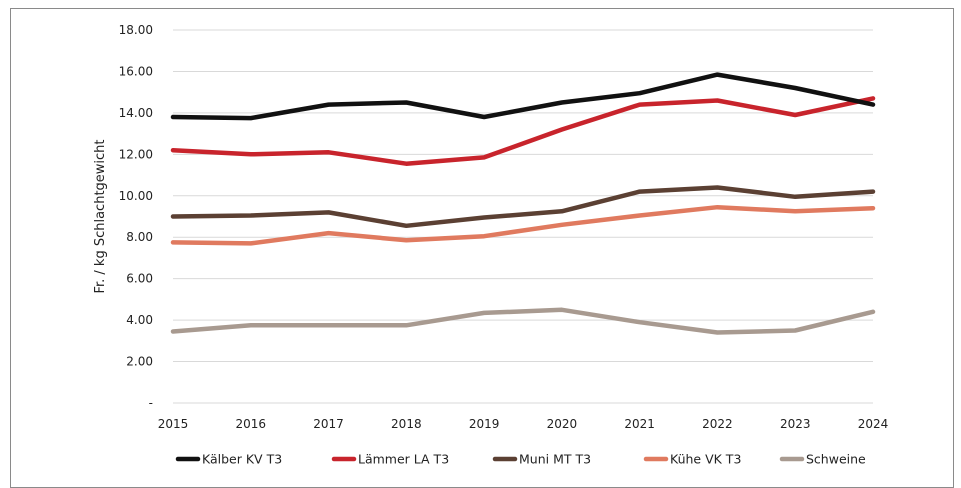  What do you see at coordinates (136, 71) in the screenshot?
I see `y-tick-label: 16.00` at bounding box center [136, 71].